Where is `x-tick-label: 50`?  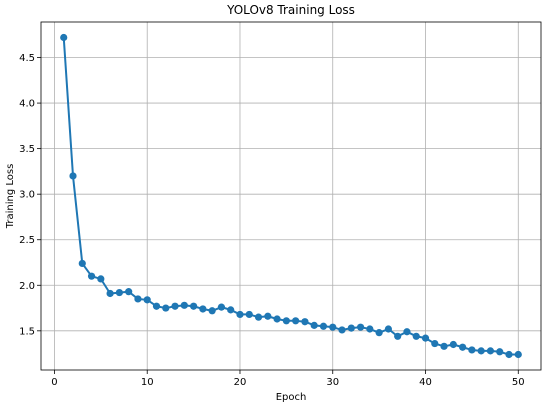 x-tick-label: 50 is located at coordinates (518, 382).